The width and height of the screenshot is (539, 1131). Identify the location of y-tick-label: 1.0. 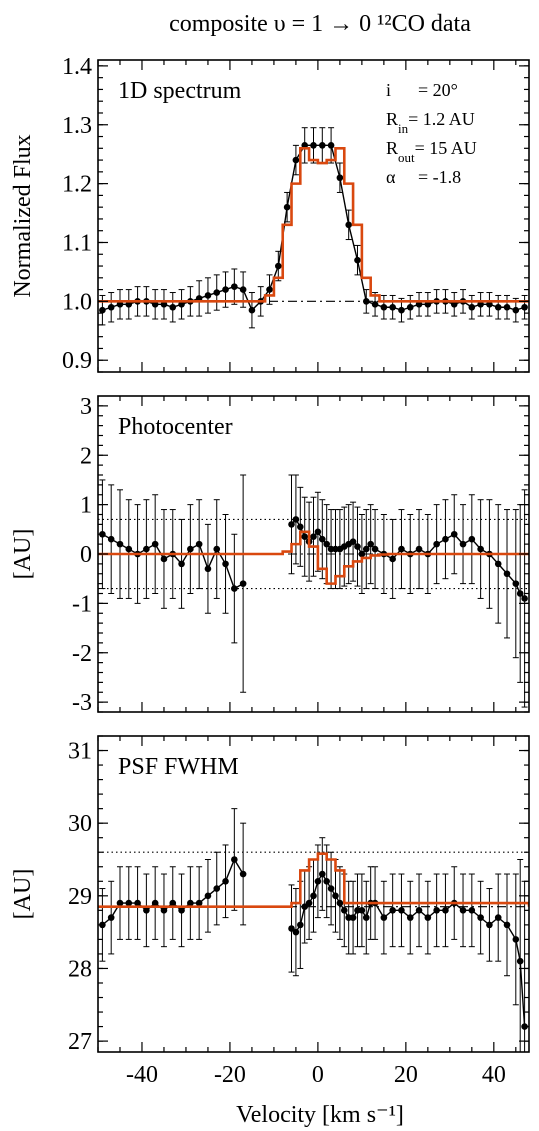
(77, 302).